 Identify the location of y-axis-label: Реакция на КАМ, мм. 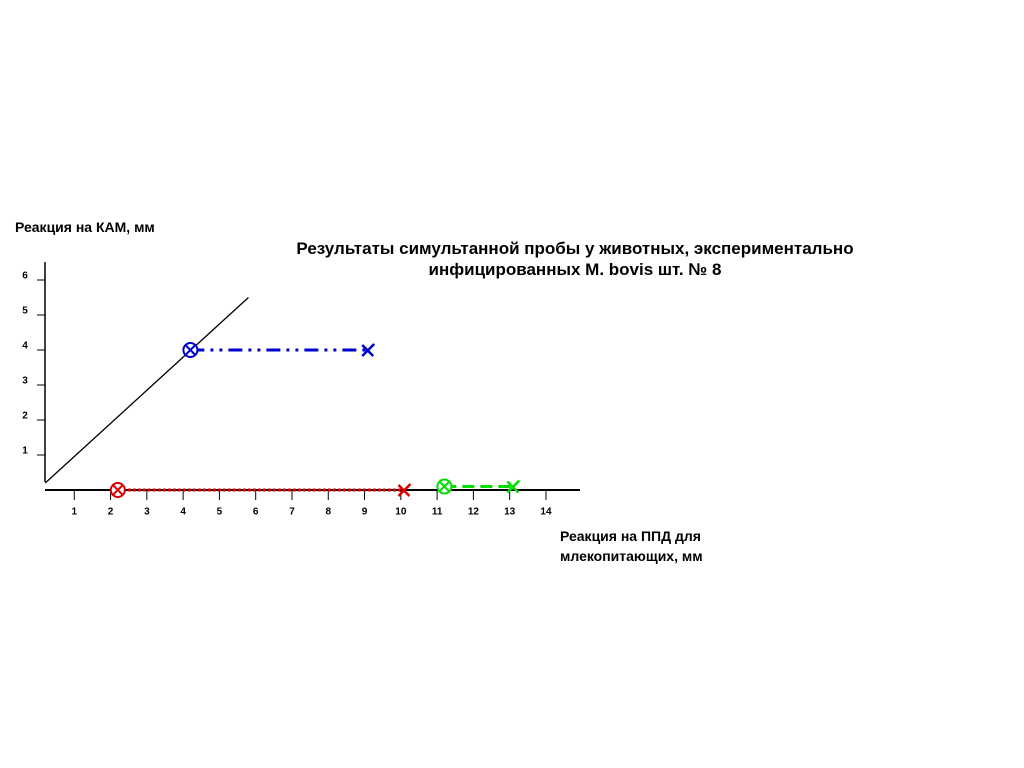
(85, 227).